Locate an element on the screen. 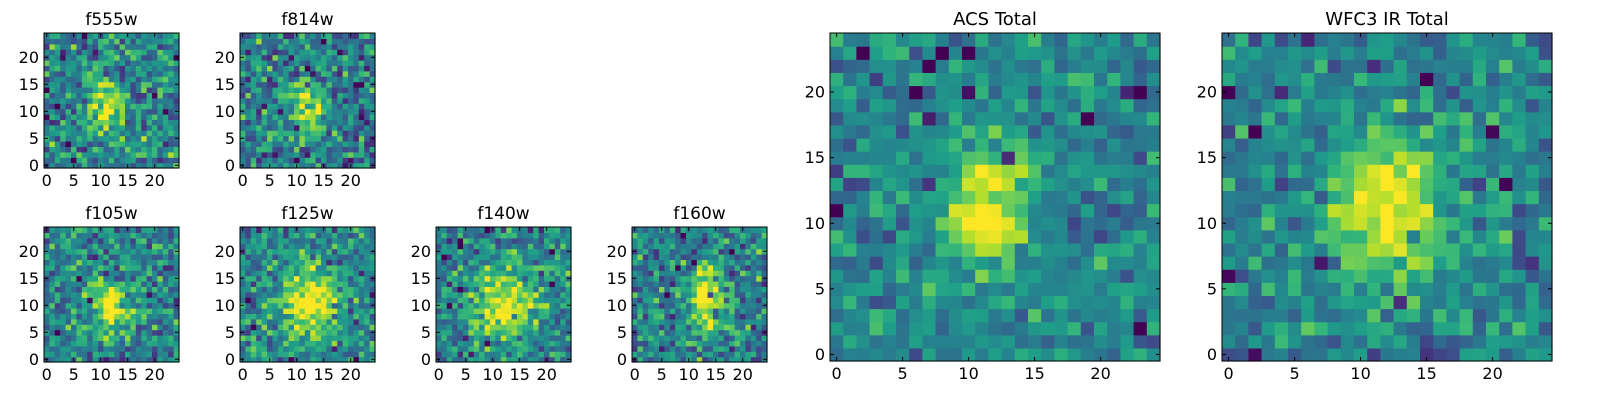 This screenshot has height=400, width=1600. y-tick-label: 0 is located at coordinates (426, 359).